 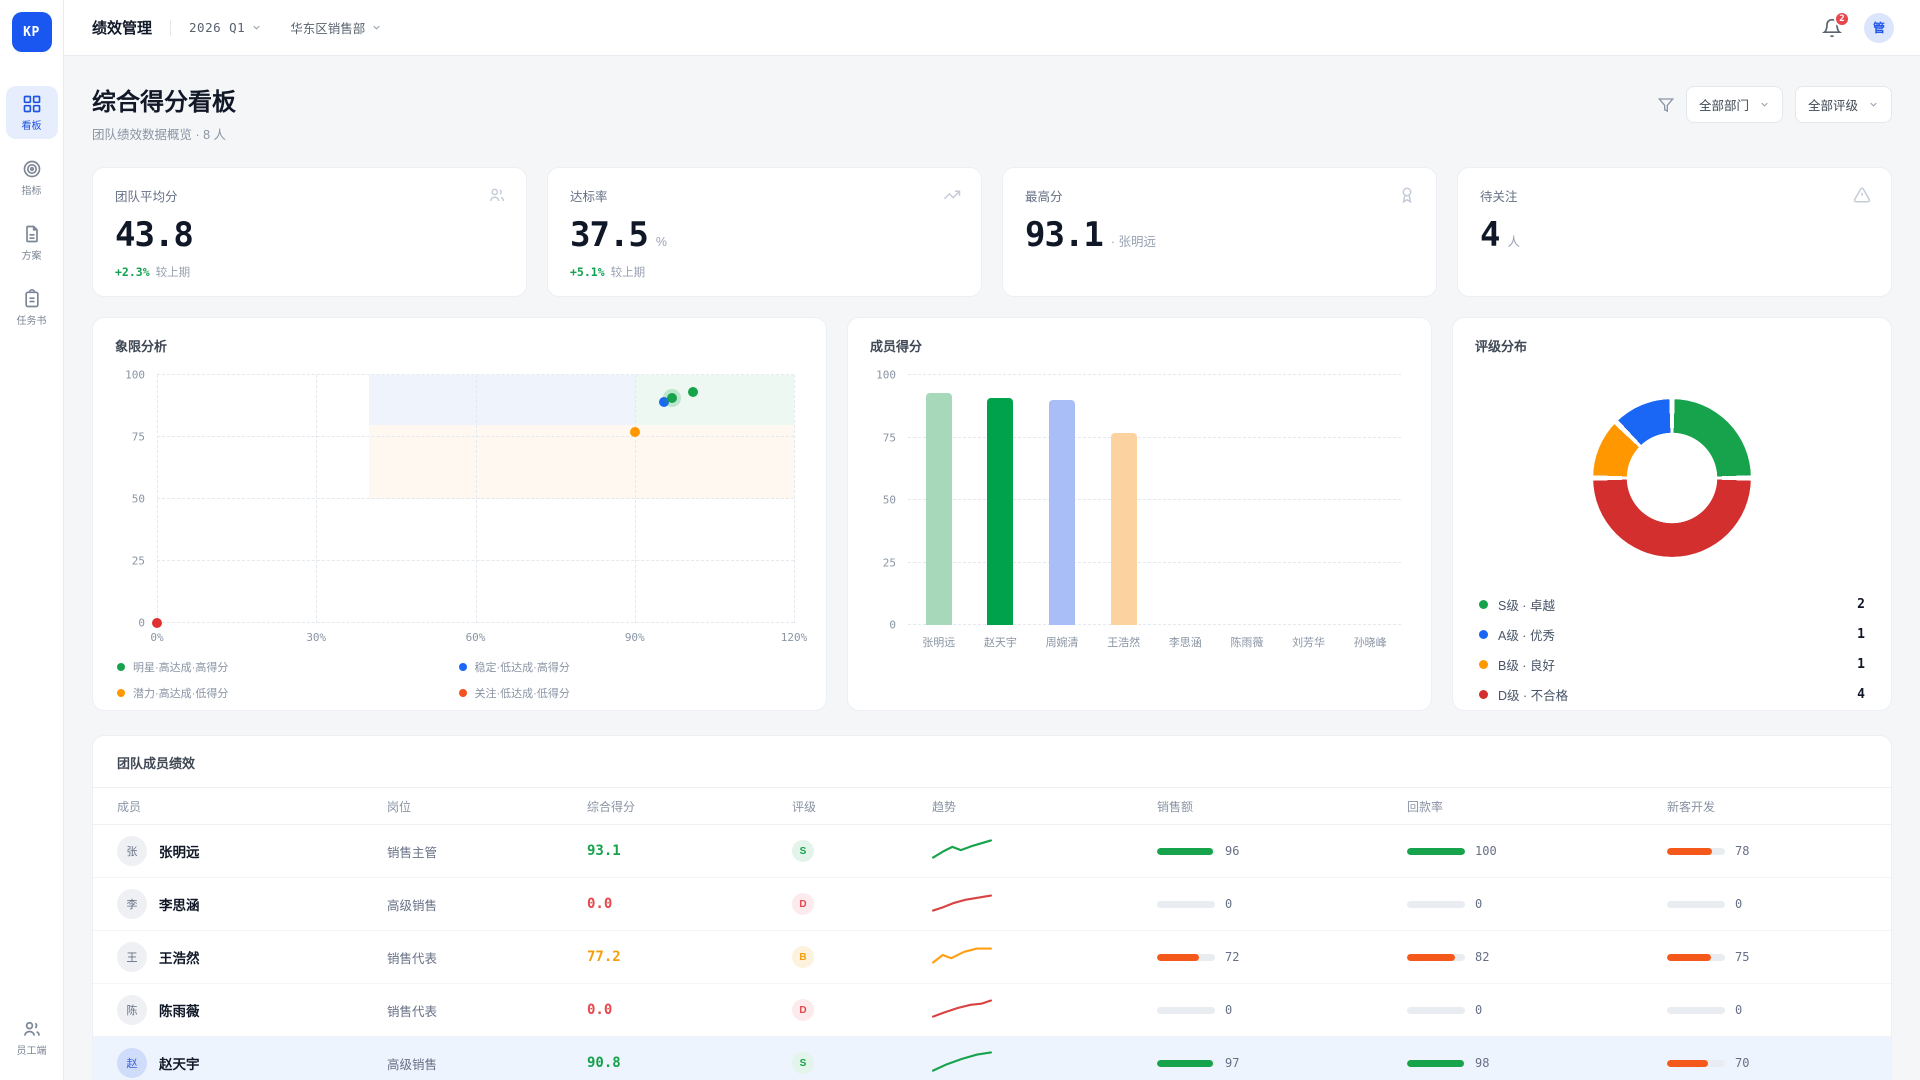 What do you see at coordinates (32, 242) in the screenshot?
I see `sidebar-item-plans: 方案` at bounding box center [32, 242].